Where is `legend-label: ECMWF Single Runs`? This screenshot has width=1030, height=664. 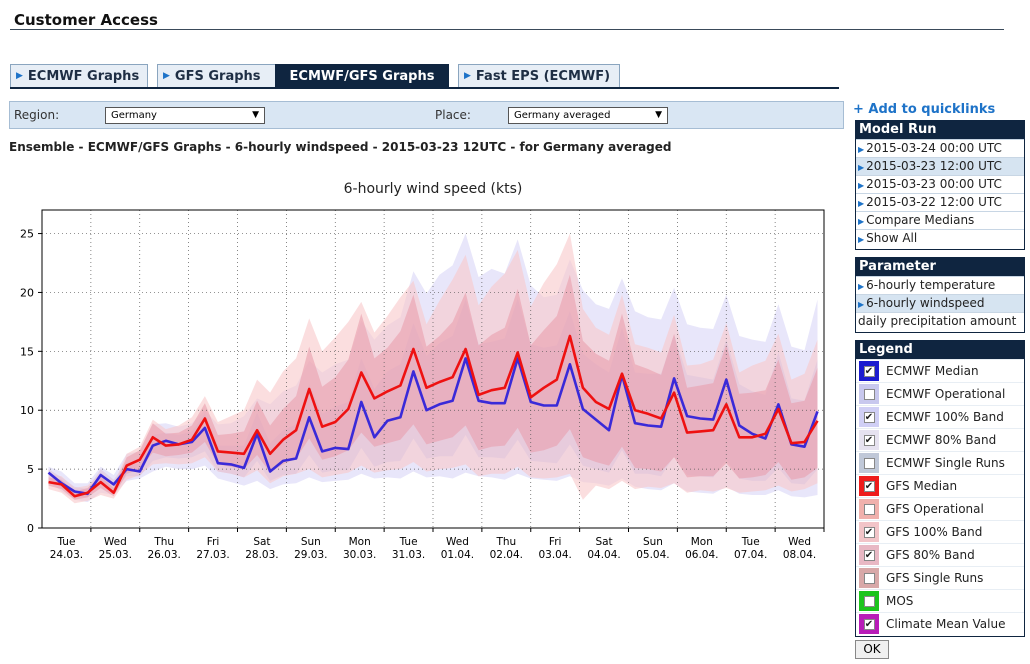
legend-label: ECMWF Single Runs is located at coordinates (945, 463).